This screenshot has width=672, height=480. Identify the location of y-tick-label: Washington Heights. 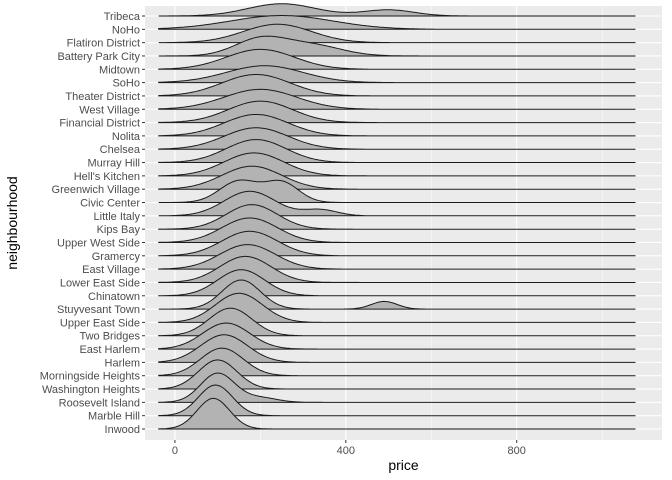
(91, 390).